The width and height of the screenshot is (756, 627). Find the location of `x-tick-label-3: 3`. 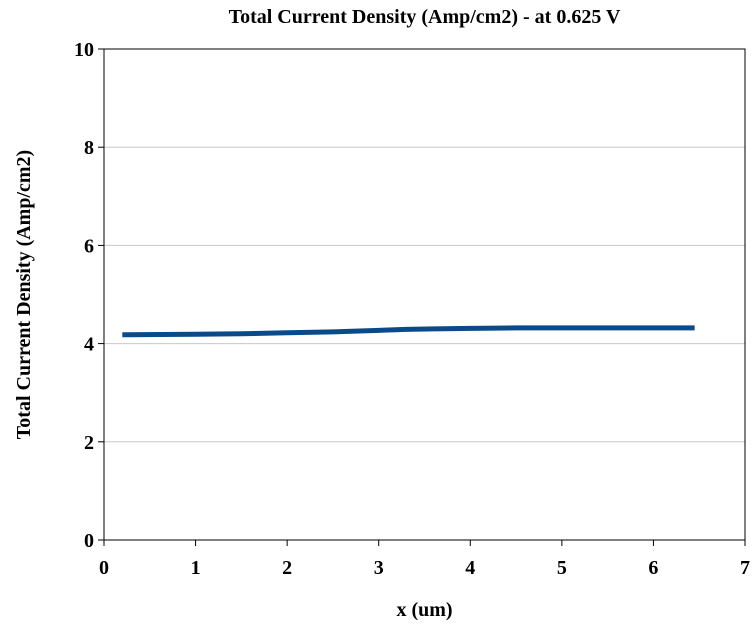

x-tick-label-3: 3 is located at coordinates (379, 568).